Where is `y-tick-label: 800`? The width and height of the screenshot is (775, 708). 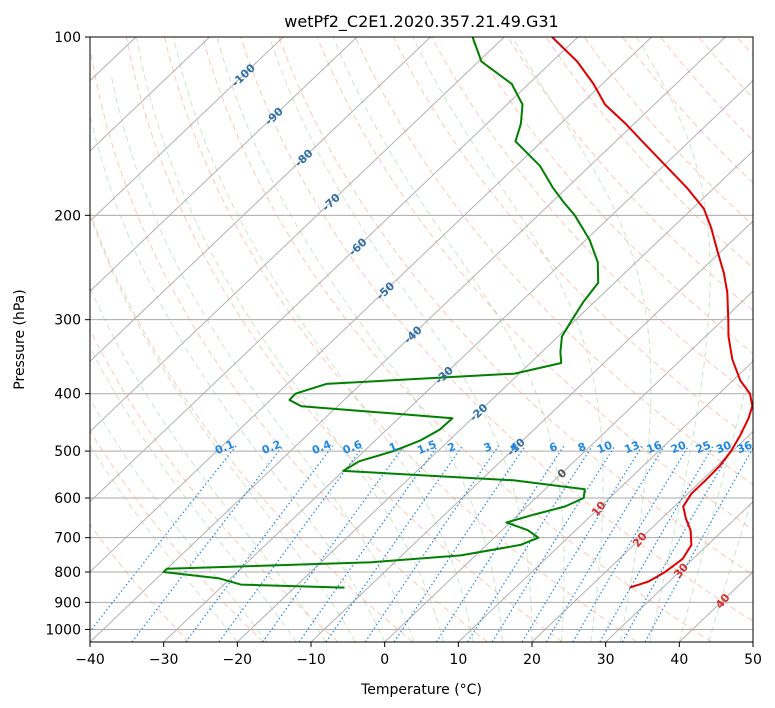 y-tick-label: 800 is located at coordinates (67, 573).